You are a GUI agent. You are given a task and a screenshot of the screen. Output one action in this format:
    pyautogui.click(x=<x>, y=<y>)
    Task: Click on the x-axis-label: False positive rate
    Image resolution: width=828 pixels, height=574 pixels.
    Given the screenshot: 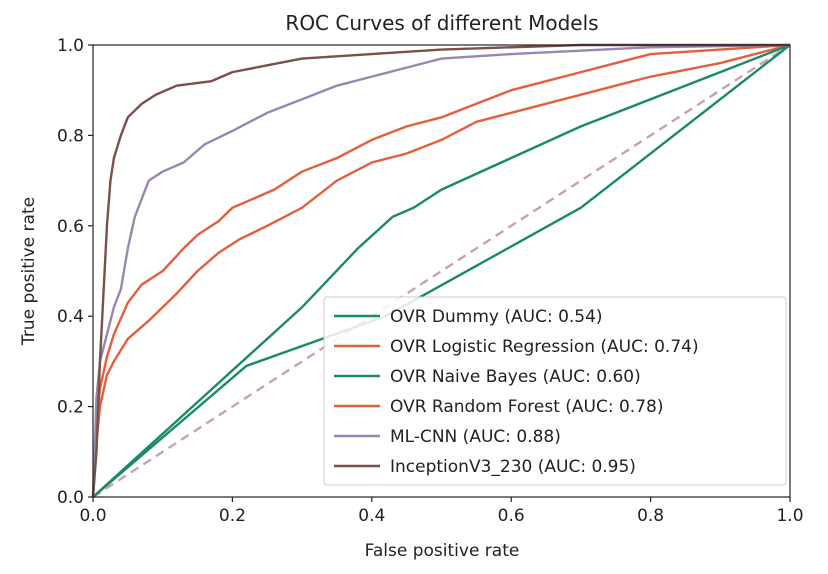 What is the action you would take?
    pyautogui.click(x=442, y=551)
    